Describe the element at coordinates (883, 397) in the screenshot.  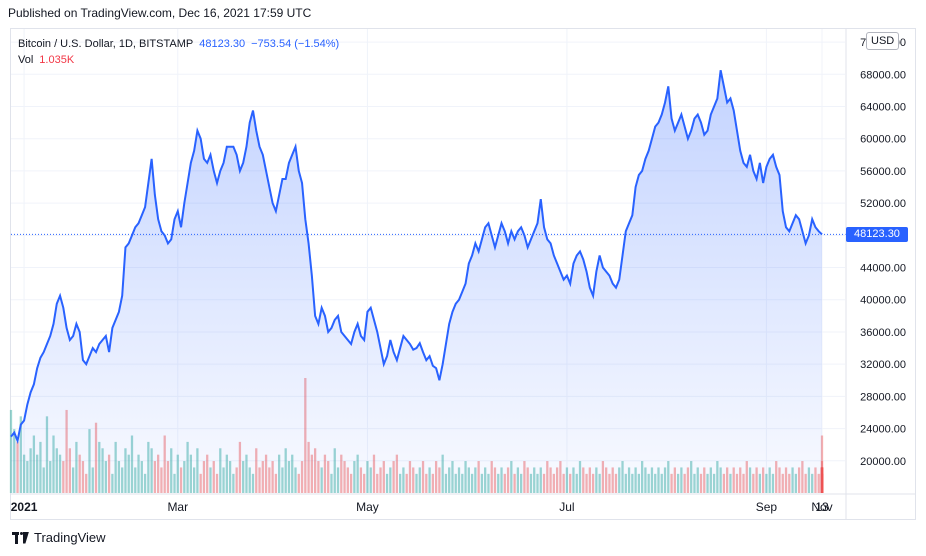
I see `price-tick-label: 28000.00` at that location.